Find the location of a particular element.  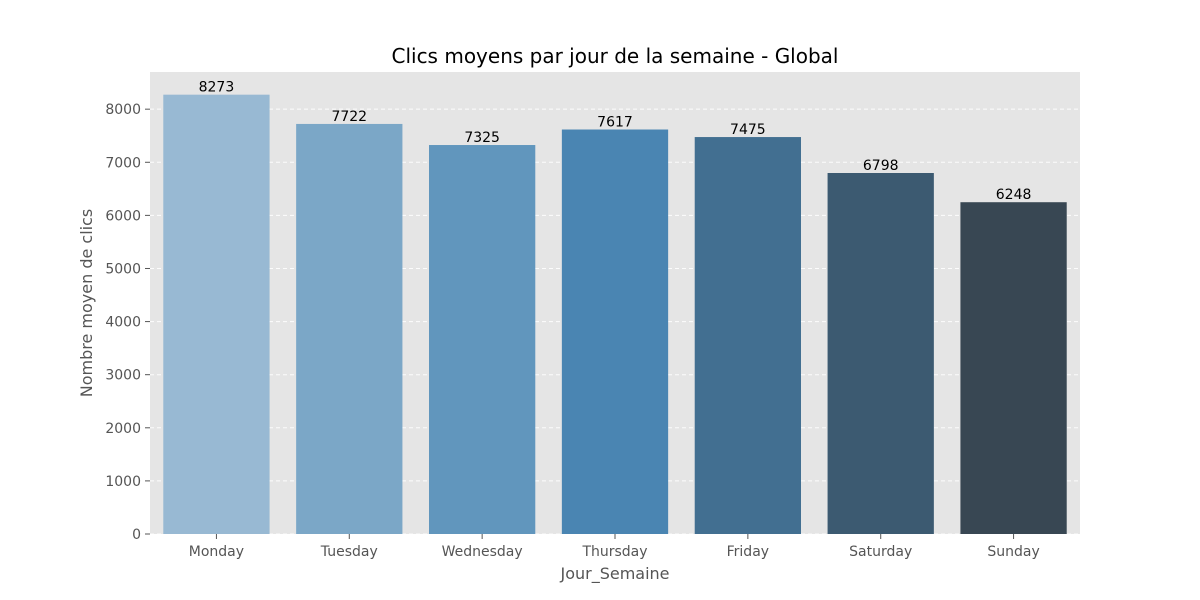

bar-value-label: 7475 is located at coordinates (748, 130).